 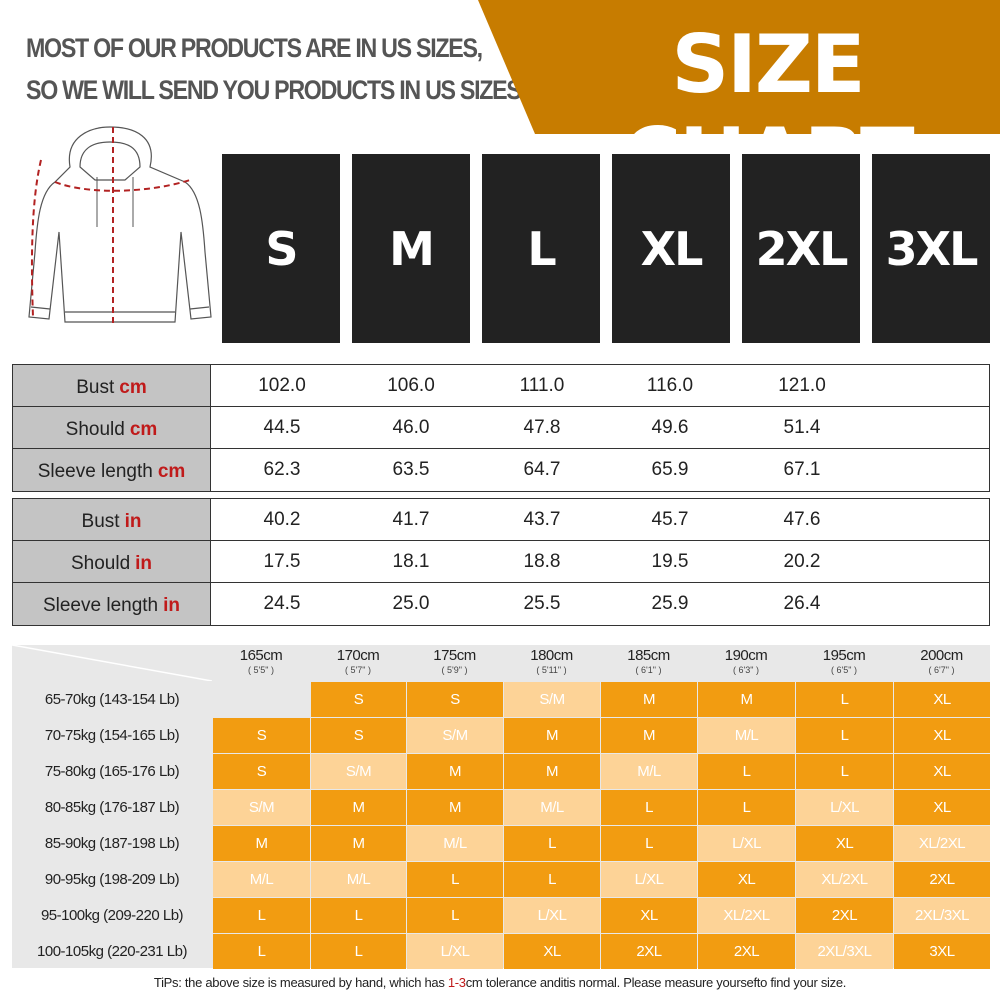 I want to click on measurement-row: Bust cm 102.0 106.0 111.0 116.0 121.0, so click(x=501, y=386).